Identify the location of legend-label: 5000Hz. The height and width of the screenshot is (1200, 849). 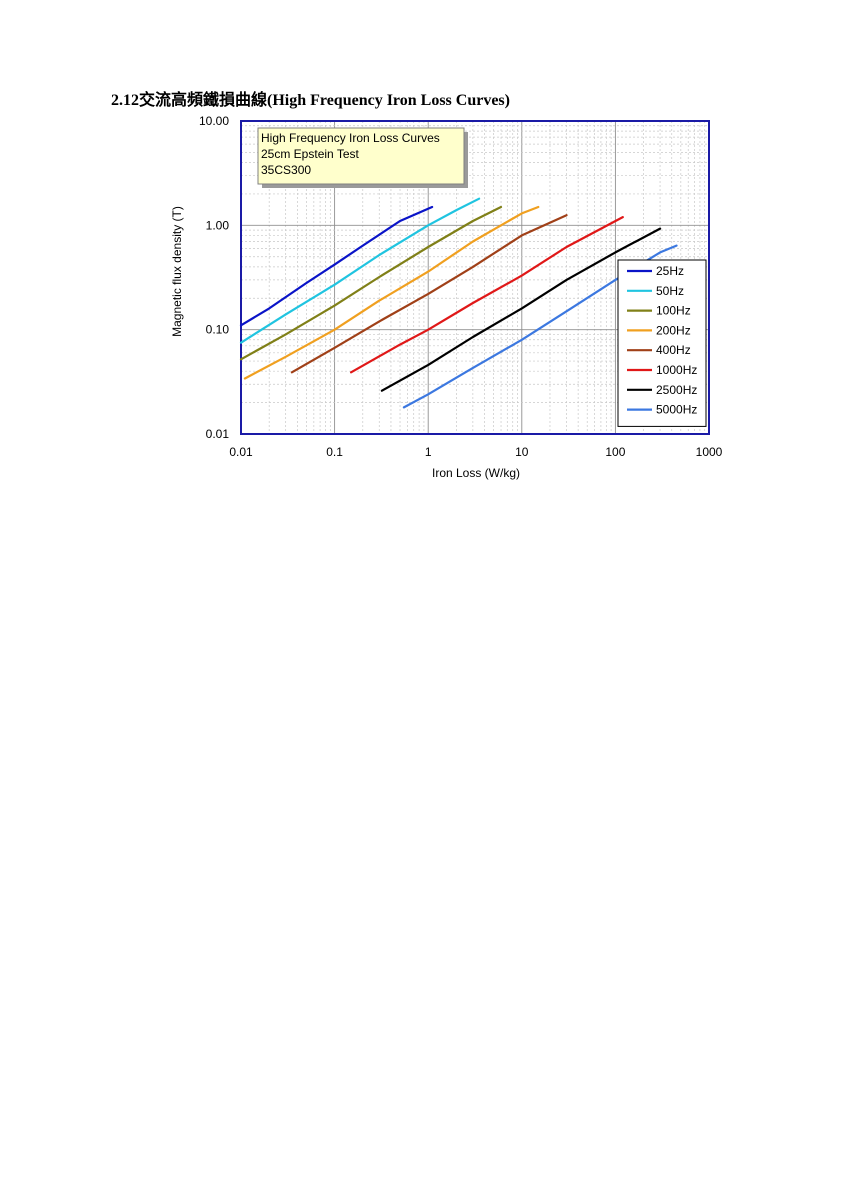
(676, 410).